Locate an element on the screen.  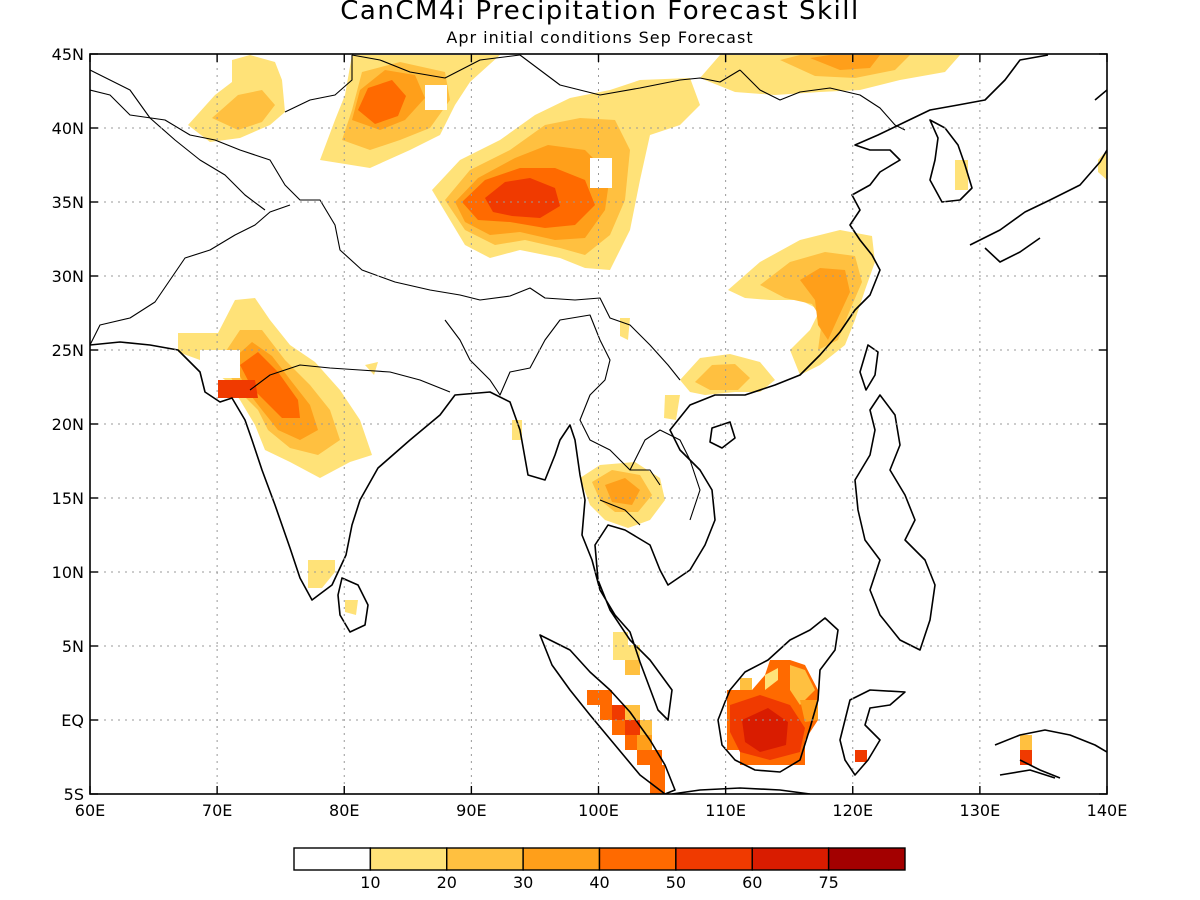
y-tick-label: 40N is located at coordinates (68, 128).